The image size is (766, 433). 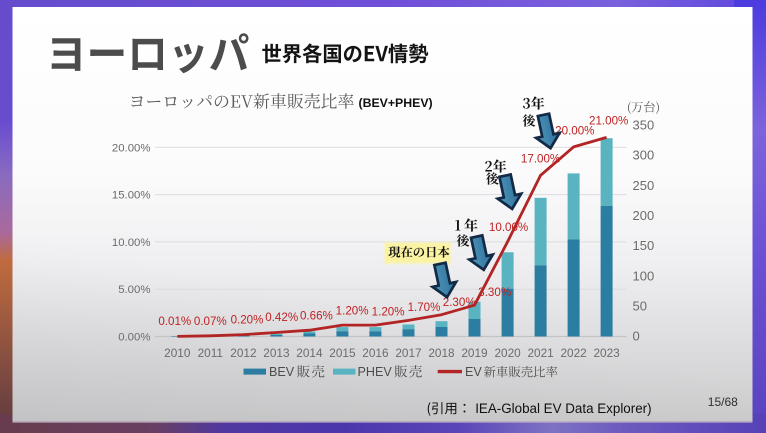 What do you see at coordinates (210, 353) in the screenshot?
I see `svg-text: 2011` at bounding box center [210, 353].